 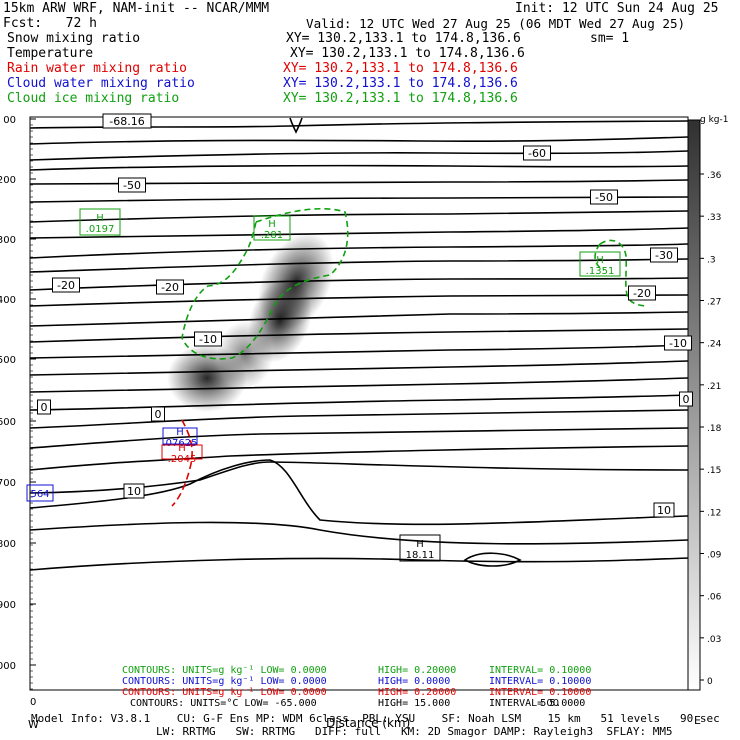 What do you see at coordinates (711, 260) in the screenshot?
I see `colorbar-tick-label: .3` at bounding box center [711, 260].